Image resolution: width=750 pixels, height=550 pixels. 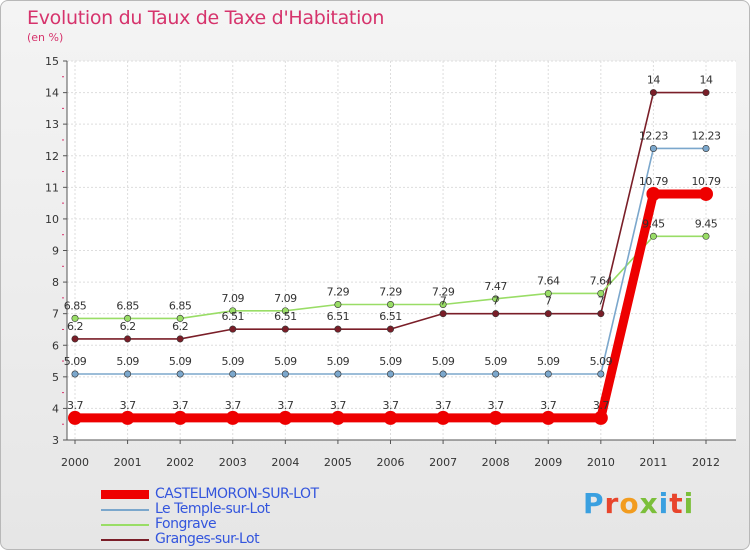 I want to click on proxiti-logo: Proxiti, so click(x=638, y=503).